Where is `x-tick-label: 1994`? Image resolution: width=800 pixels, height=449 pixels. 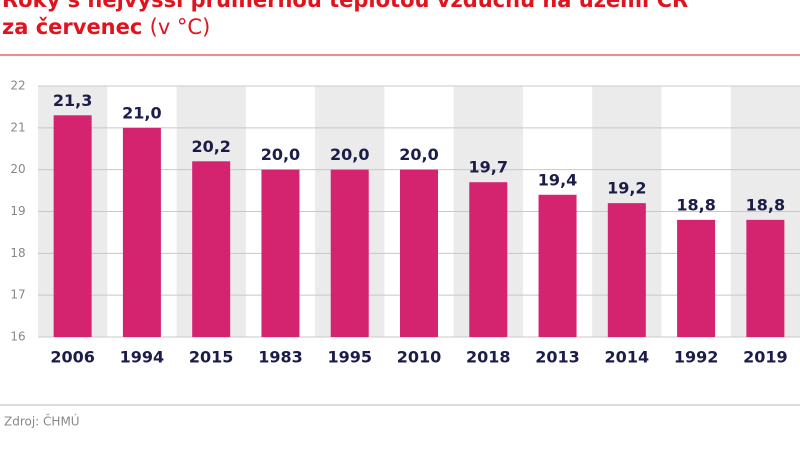
x-tick-label: 1994 is located at coordinates (142, 357).